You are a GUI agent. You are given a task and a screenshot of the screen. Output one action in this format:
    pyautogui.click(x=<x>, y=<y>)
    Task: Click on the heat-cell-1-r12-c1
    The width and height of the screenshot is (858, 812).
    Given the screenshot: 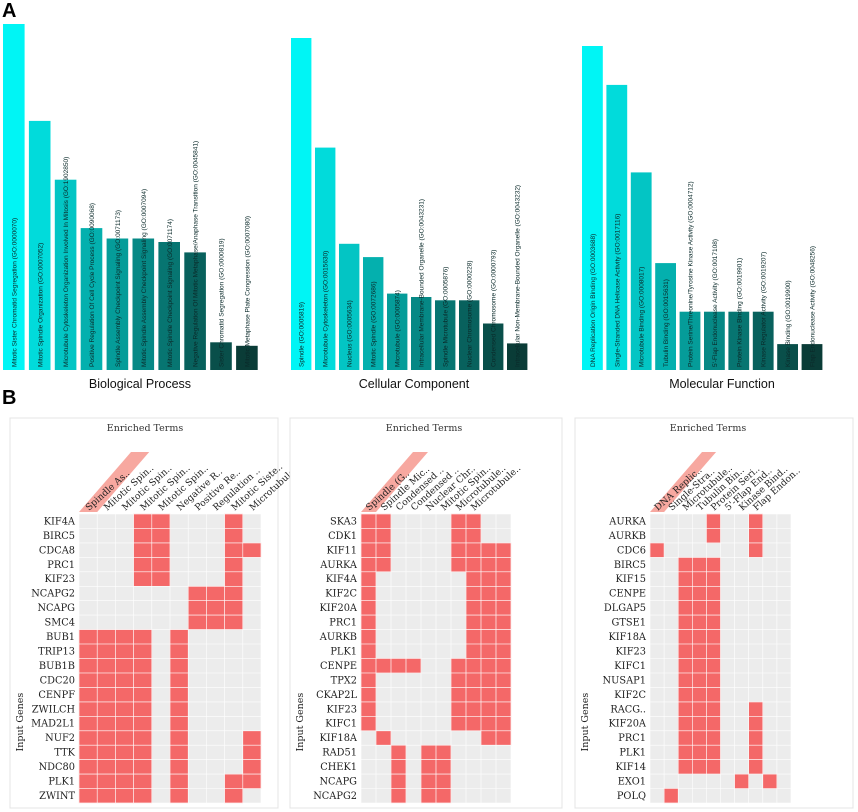 What is the action you would take?
    pyautogui.click(x=88, y=680)
    